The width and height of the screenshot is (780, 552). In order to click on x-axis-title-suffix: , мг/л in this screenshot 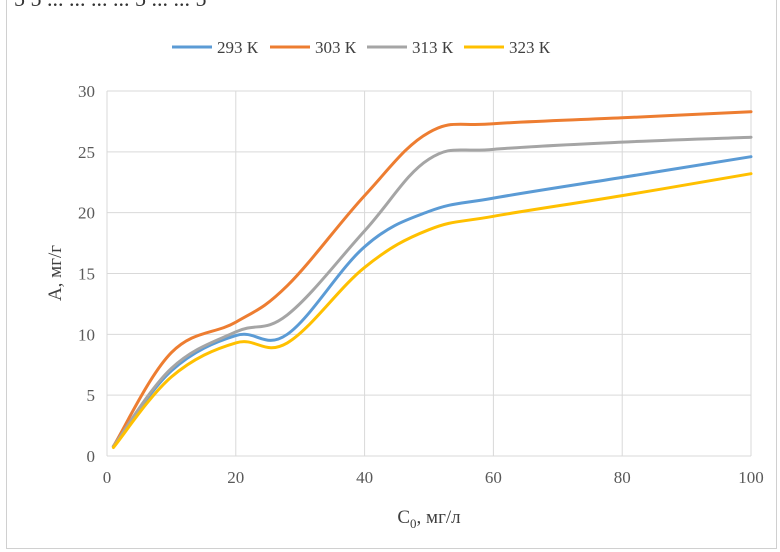, I will do `click(439, 517)`.